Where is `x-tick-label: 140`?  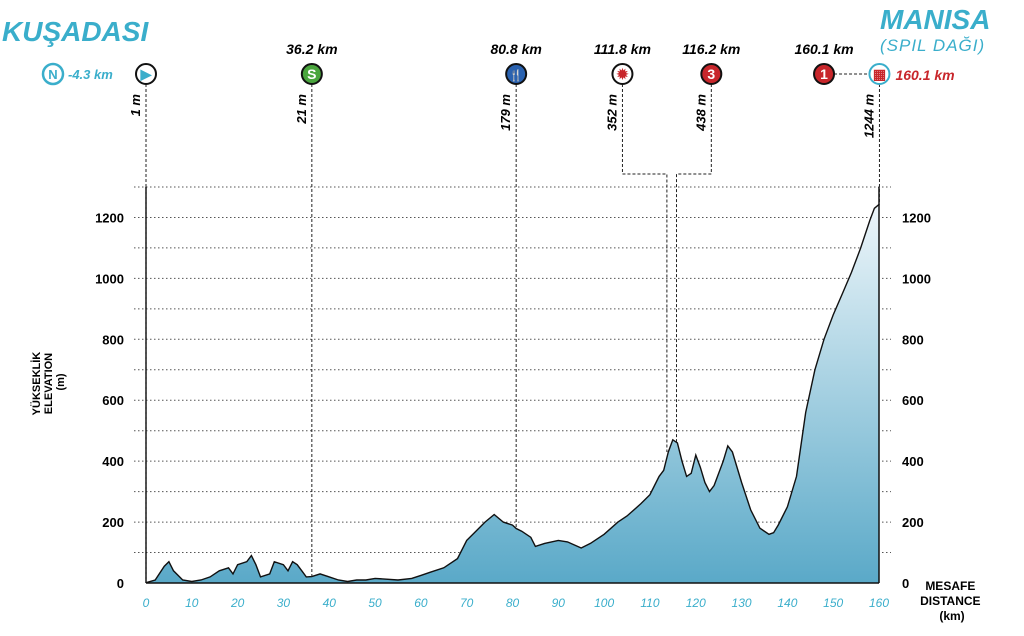 x-tick-label: 140 is located at coordinates (787, 603).